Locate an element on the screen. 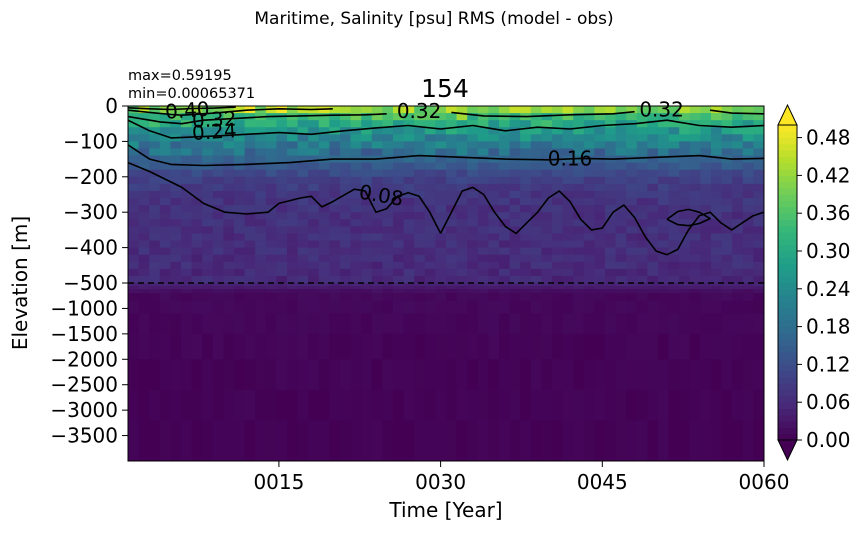  colorbar-tick-label: 0.18 is located at coordinates (828, 327).